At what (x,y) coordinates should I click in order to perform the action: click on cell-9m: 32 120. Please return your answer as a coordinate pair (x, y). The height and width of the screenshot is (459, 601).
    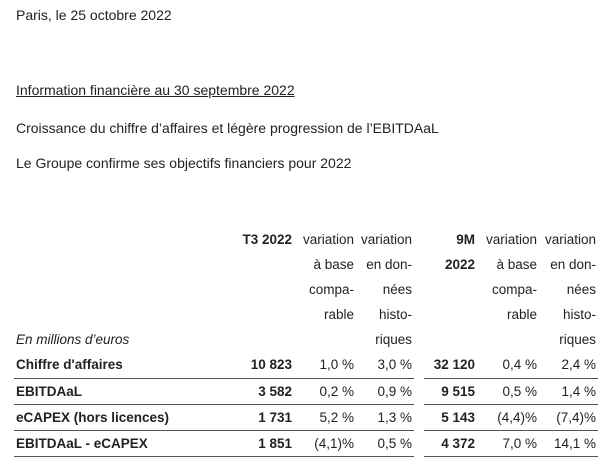
    Looking at the image, I should click on (450, 365).